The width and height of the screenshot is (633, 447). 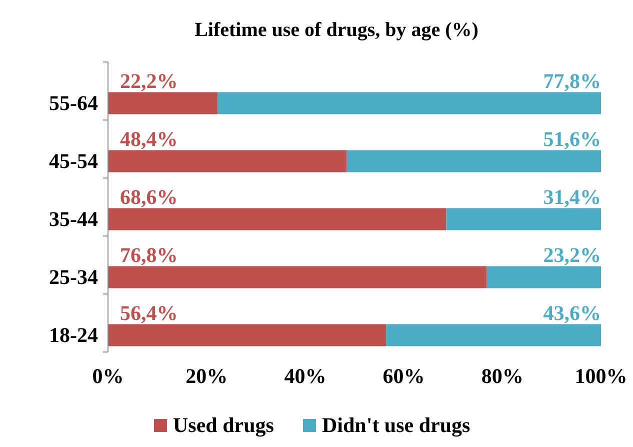 I want to click on y-tick-label: 25-34, so click(x=73, y=277).